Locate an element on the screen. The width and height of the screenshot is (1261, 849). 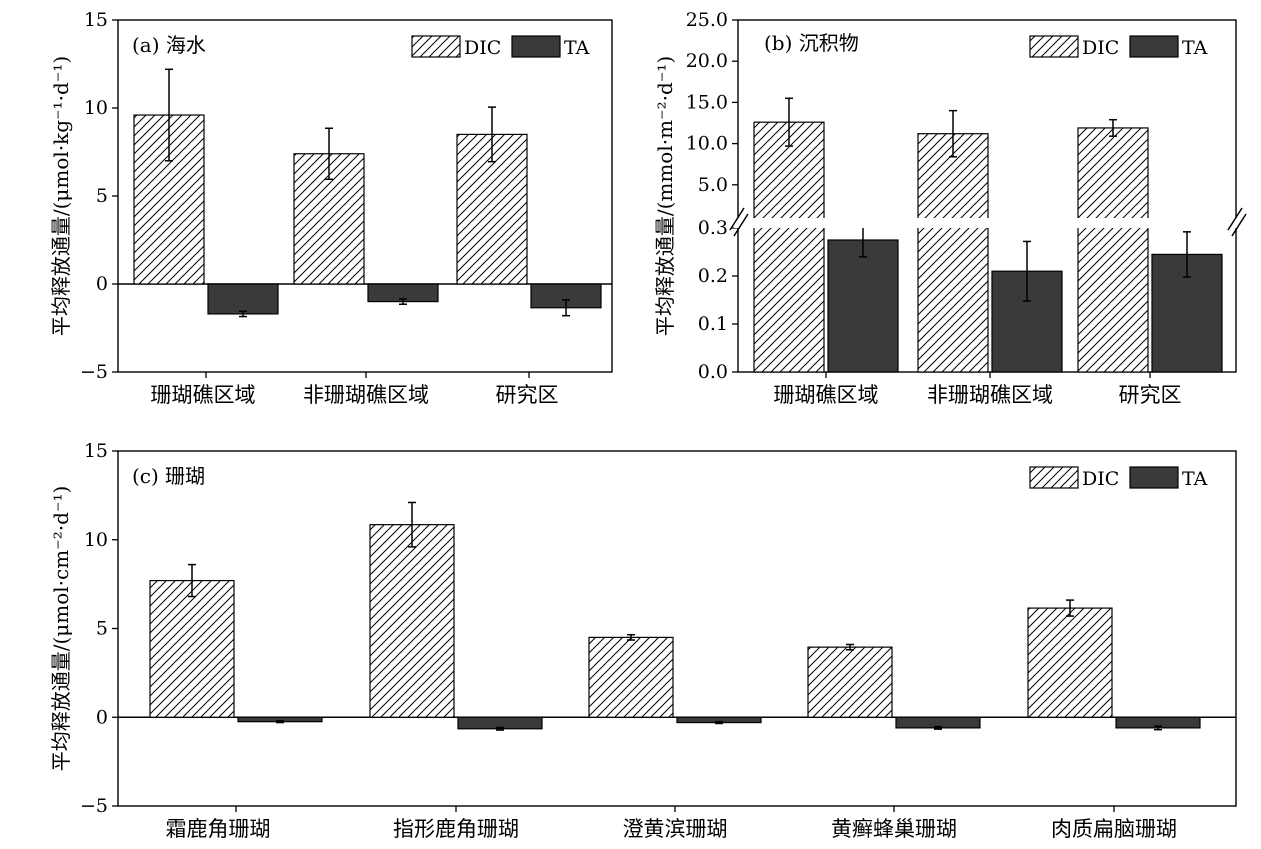
y-tick-label: 0.1 is located at coordinates (713, 324).